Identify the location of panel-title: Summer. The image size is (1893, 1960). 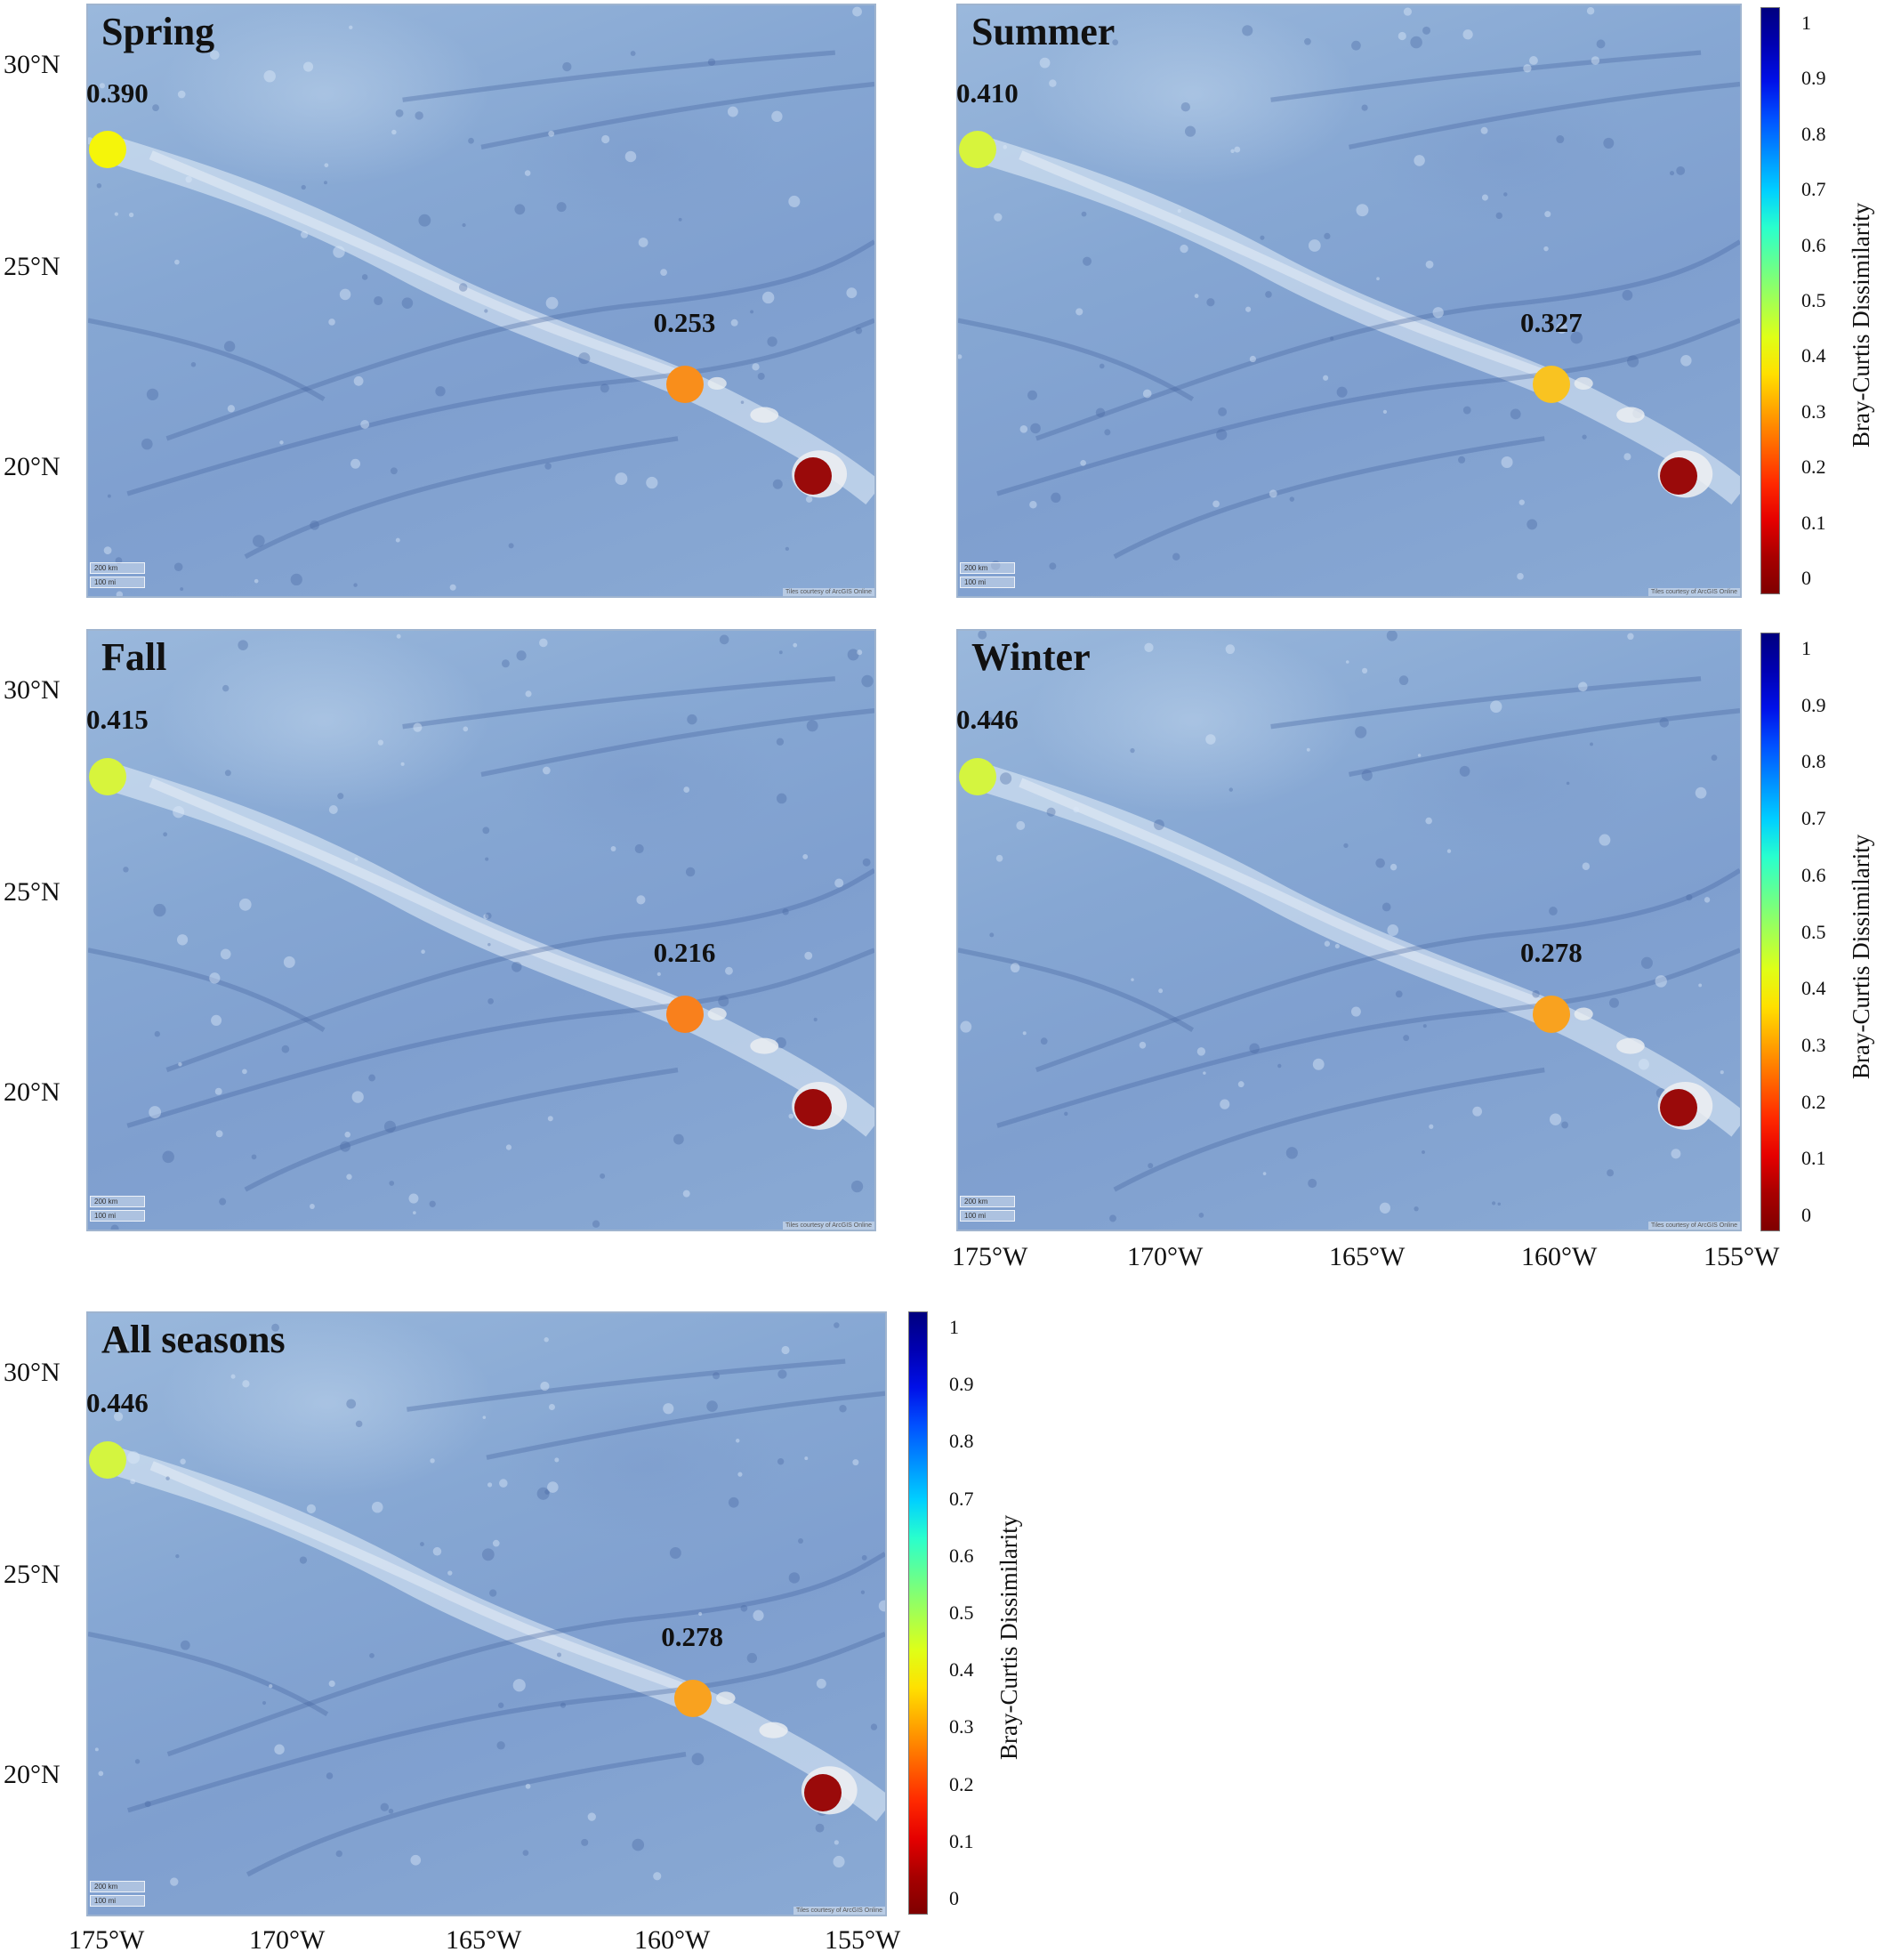
(1043, 32).